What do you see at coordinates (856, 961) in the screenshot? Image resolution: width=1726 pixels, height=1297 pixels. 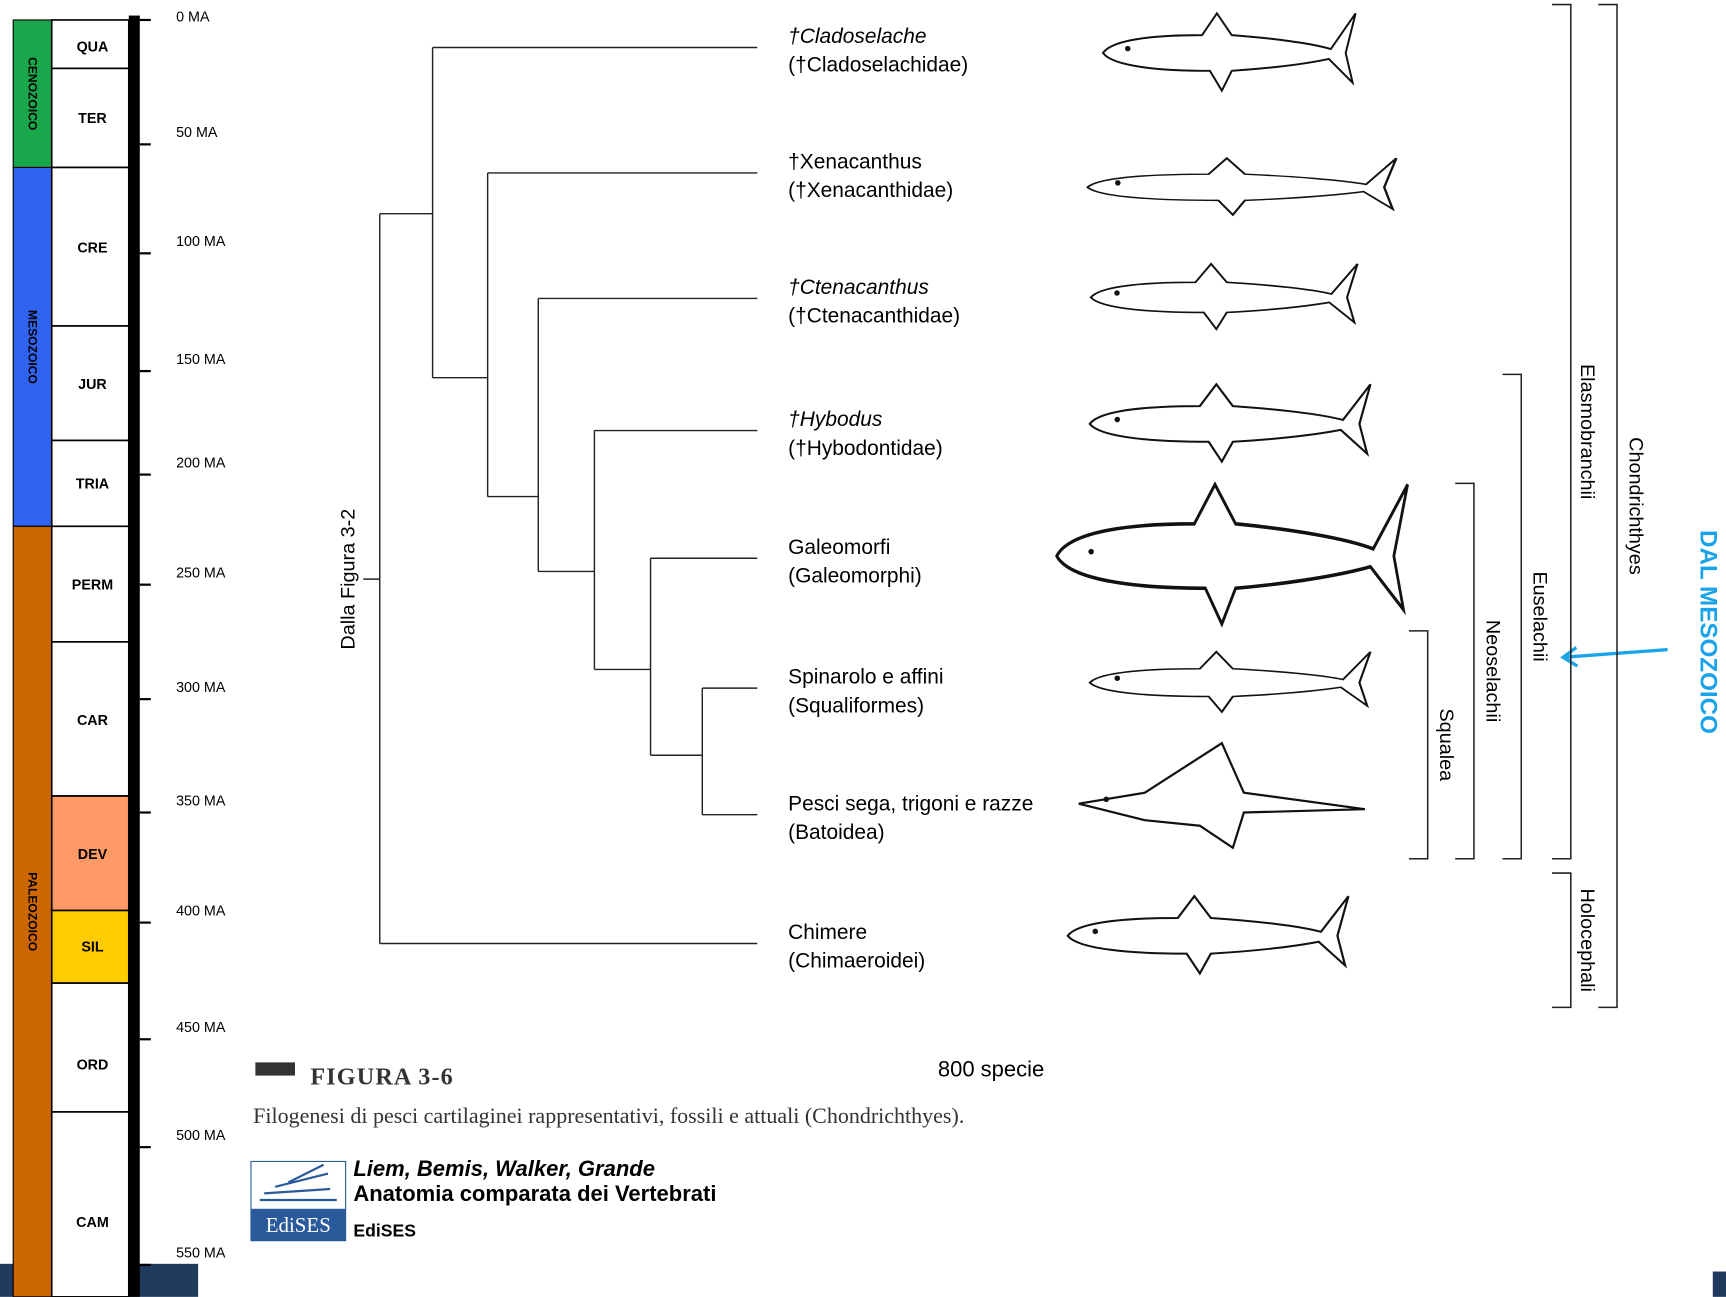 I see `taxon-family: (Chimaeroidei)` at bounding box center [856, 961].